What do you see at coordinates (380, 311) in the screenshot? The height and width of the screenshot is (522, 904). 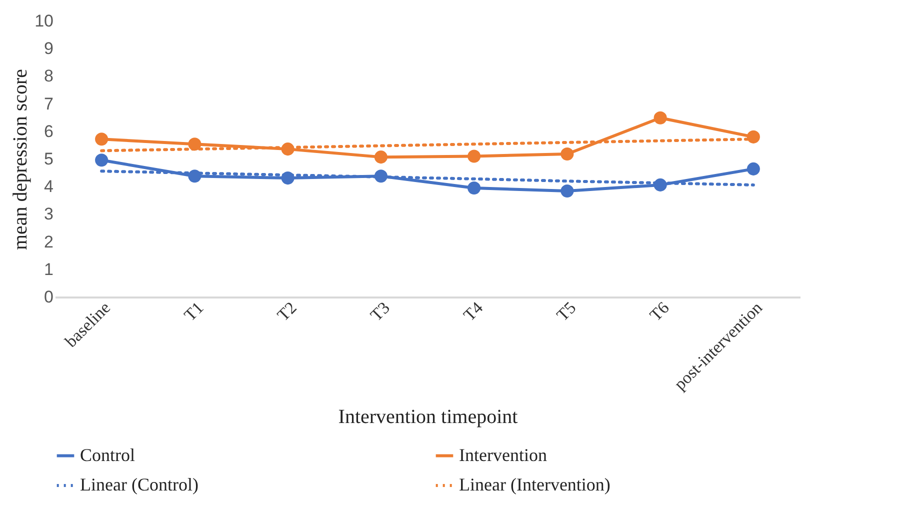 I see `x-tick-label: T3` at bounding box center [380, 311].